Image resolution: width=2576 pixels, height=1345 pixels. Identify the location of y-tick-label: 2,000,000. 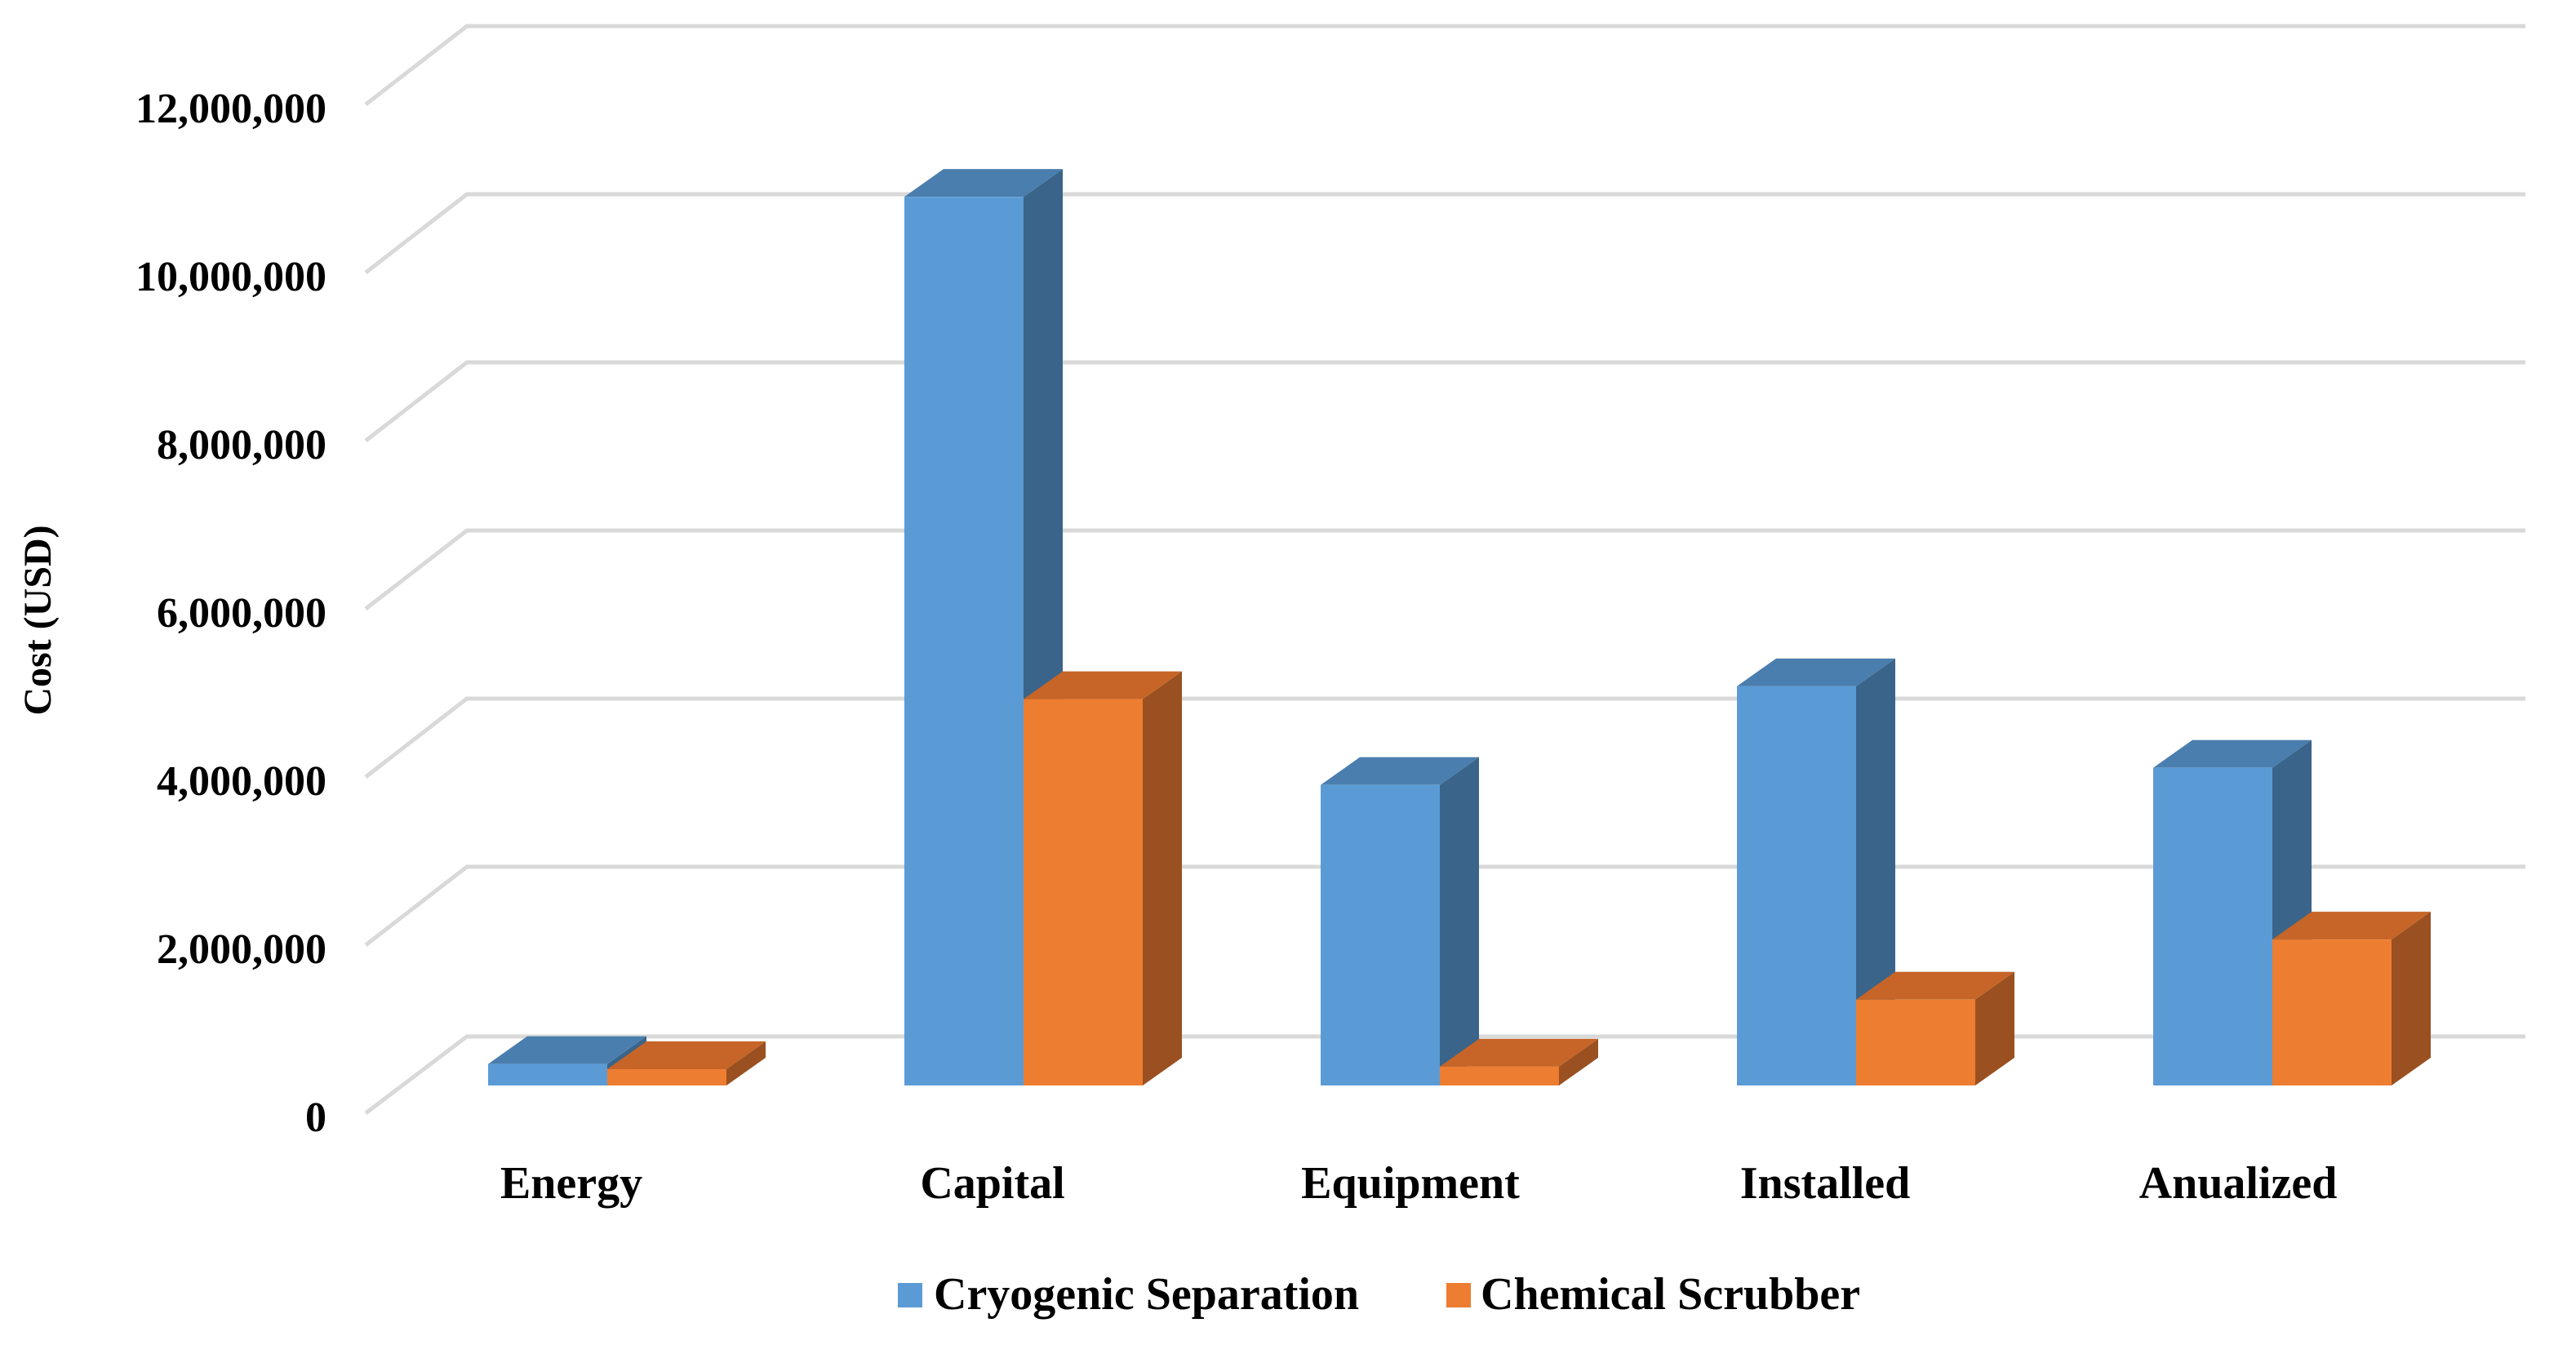
(241, 949).